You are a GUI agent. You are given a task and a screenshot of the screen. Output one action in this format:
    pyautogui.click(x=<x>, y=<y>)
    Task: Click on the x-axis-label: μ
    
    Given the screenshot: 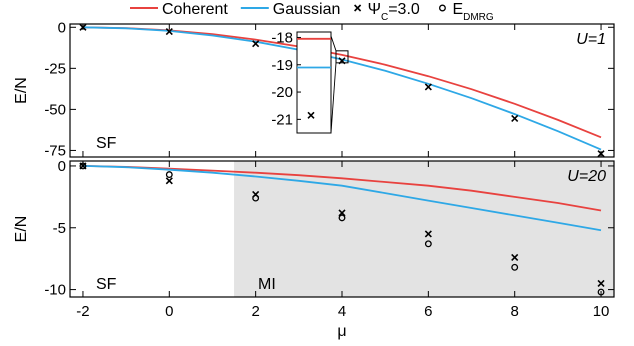 What is the action you would take?
    pyautogui.click(x=341, y=331)
    